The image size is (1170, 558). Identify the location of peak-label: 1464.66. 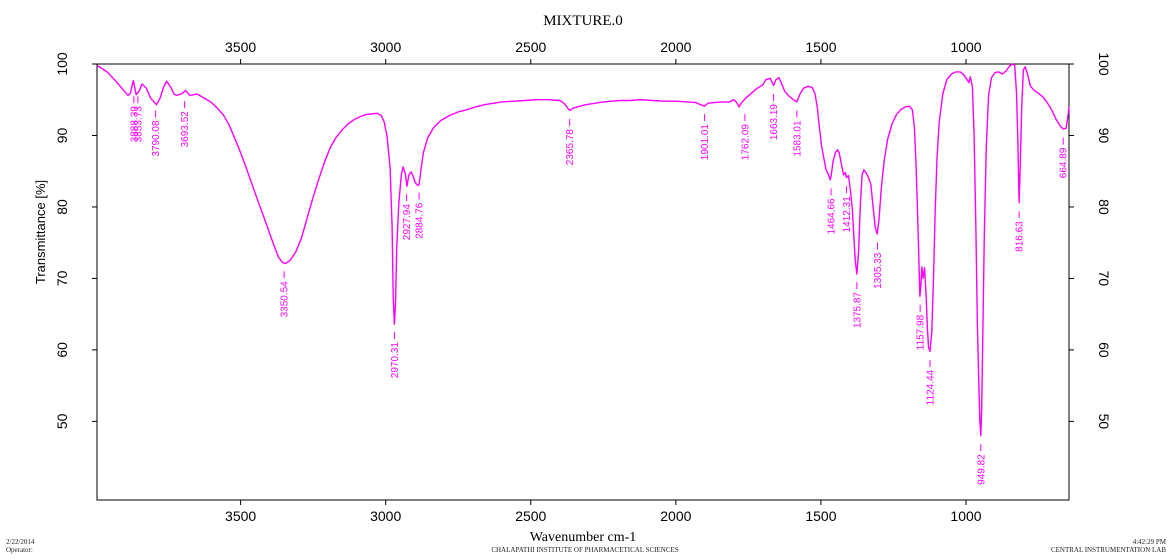
(832, 216).